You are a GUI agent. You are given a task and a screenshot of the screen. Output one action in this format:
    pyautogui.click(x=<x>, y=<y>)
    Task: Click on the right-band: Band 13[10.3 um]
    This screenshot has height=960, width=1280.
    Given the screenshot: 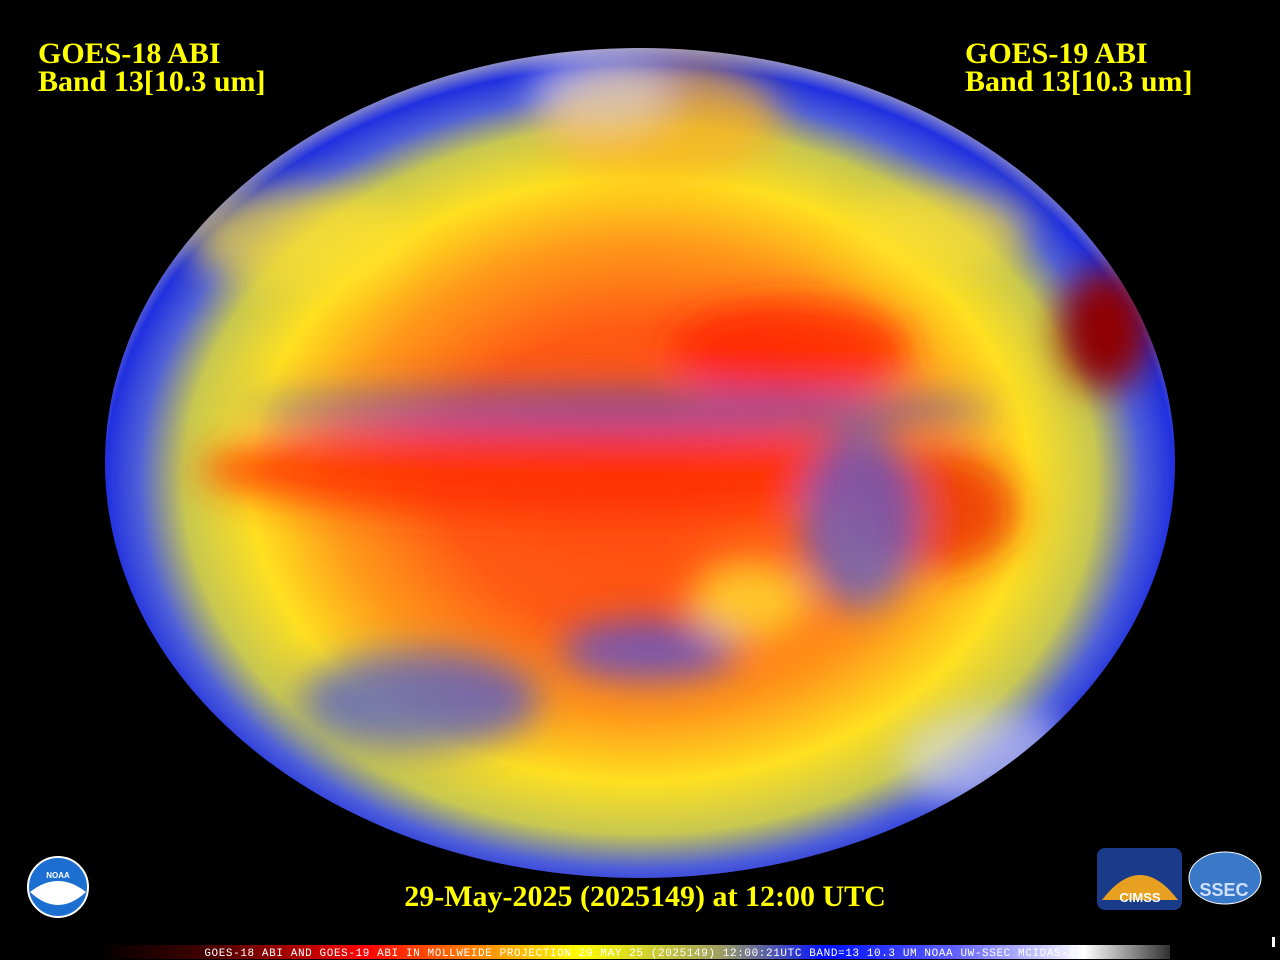 What is the action you would take?
    pyautogui.click(x=1079, y=81)
    